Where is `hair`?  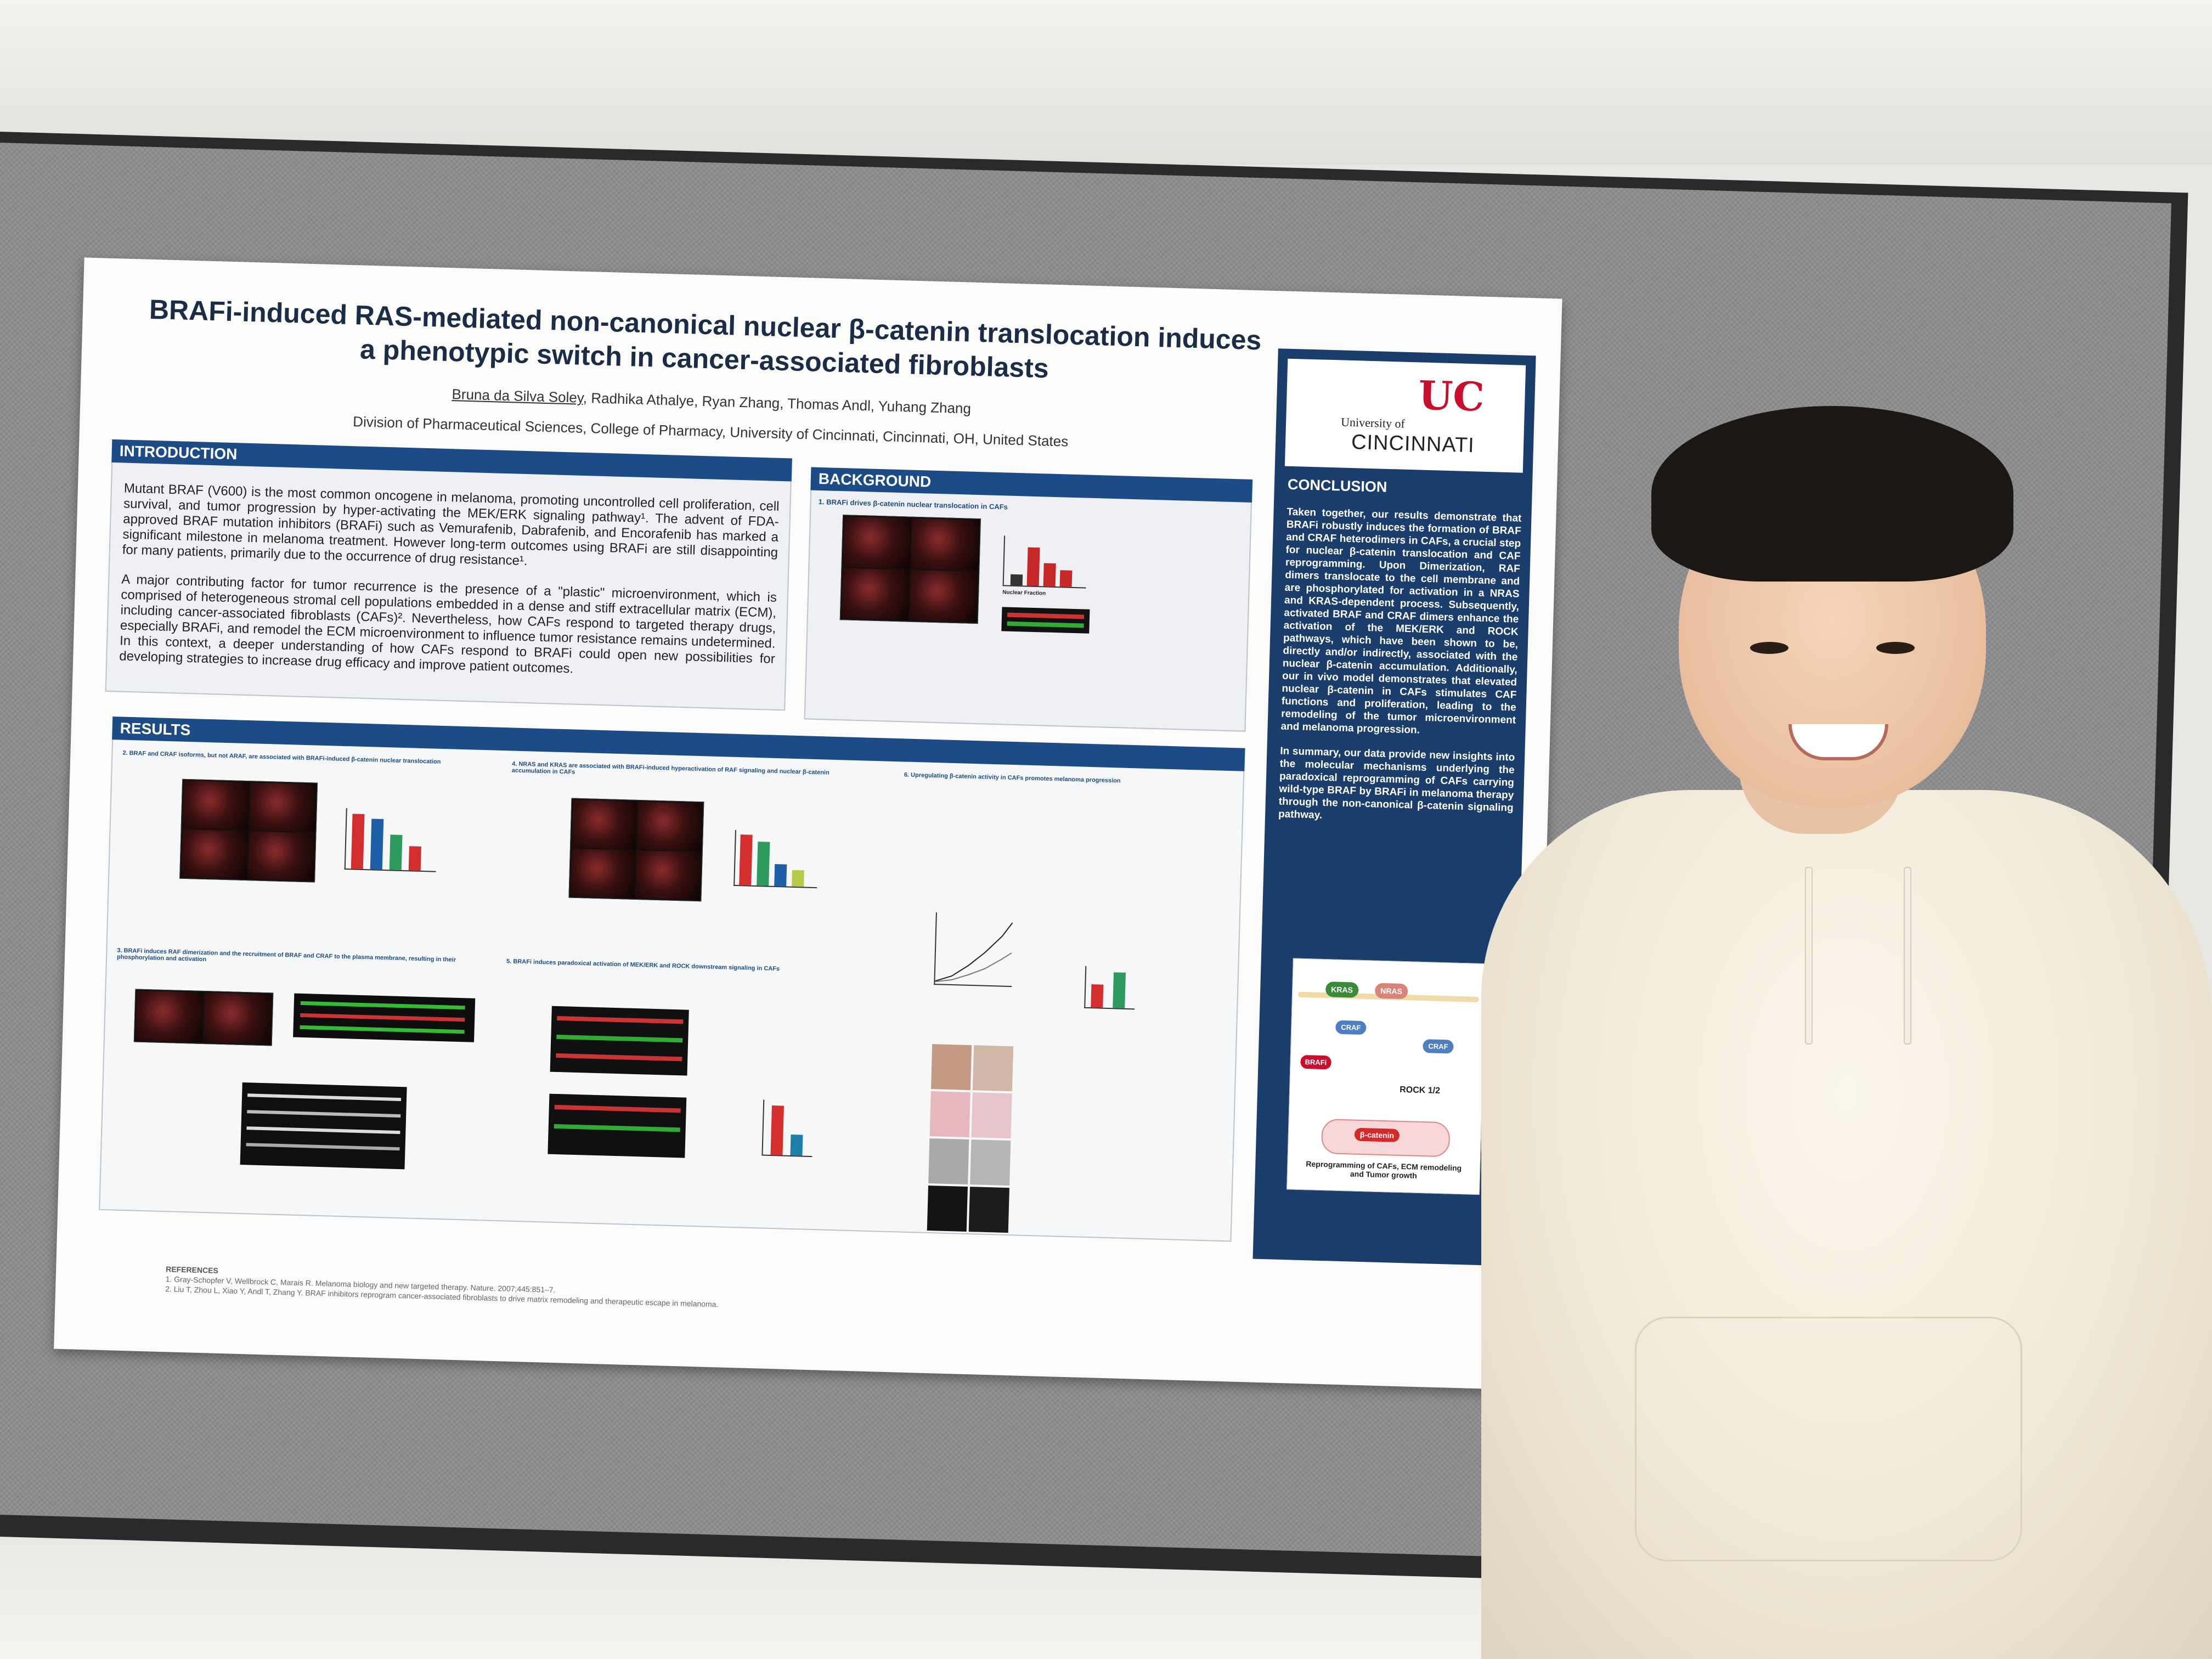 hair is located at coordinates (1832, 494).